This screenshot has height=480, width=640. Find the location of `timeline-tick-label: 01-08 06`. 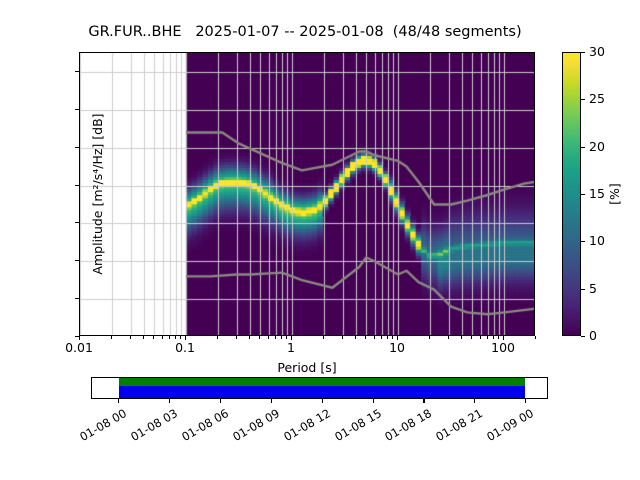

timeline-tick-label: 01-08 06 is located at coordinates (205, 425).